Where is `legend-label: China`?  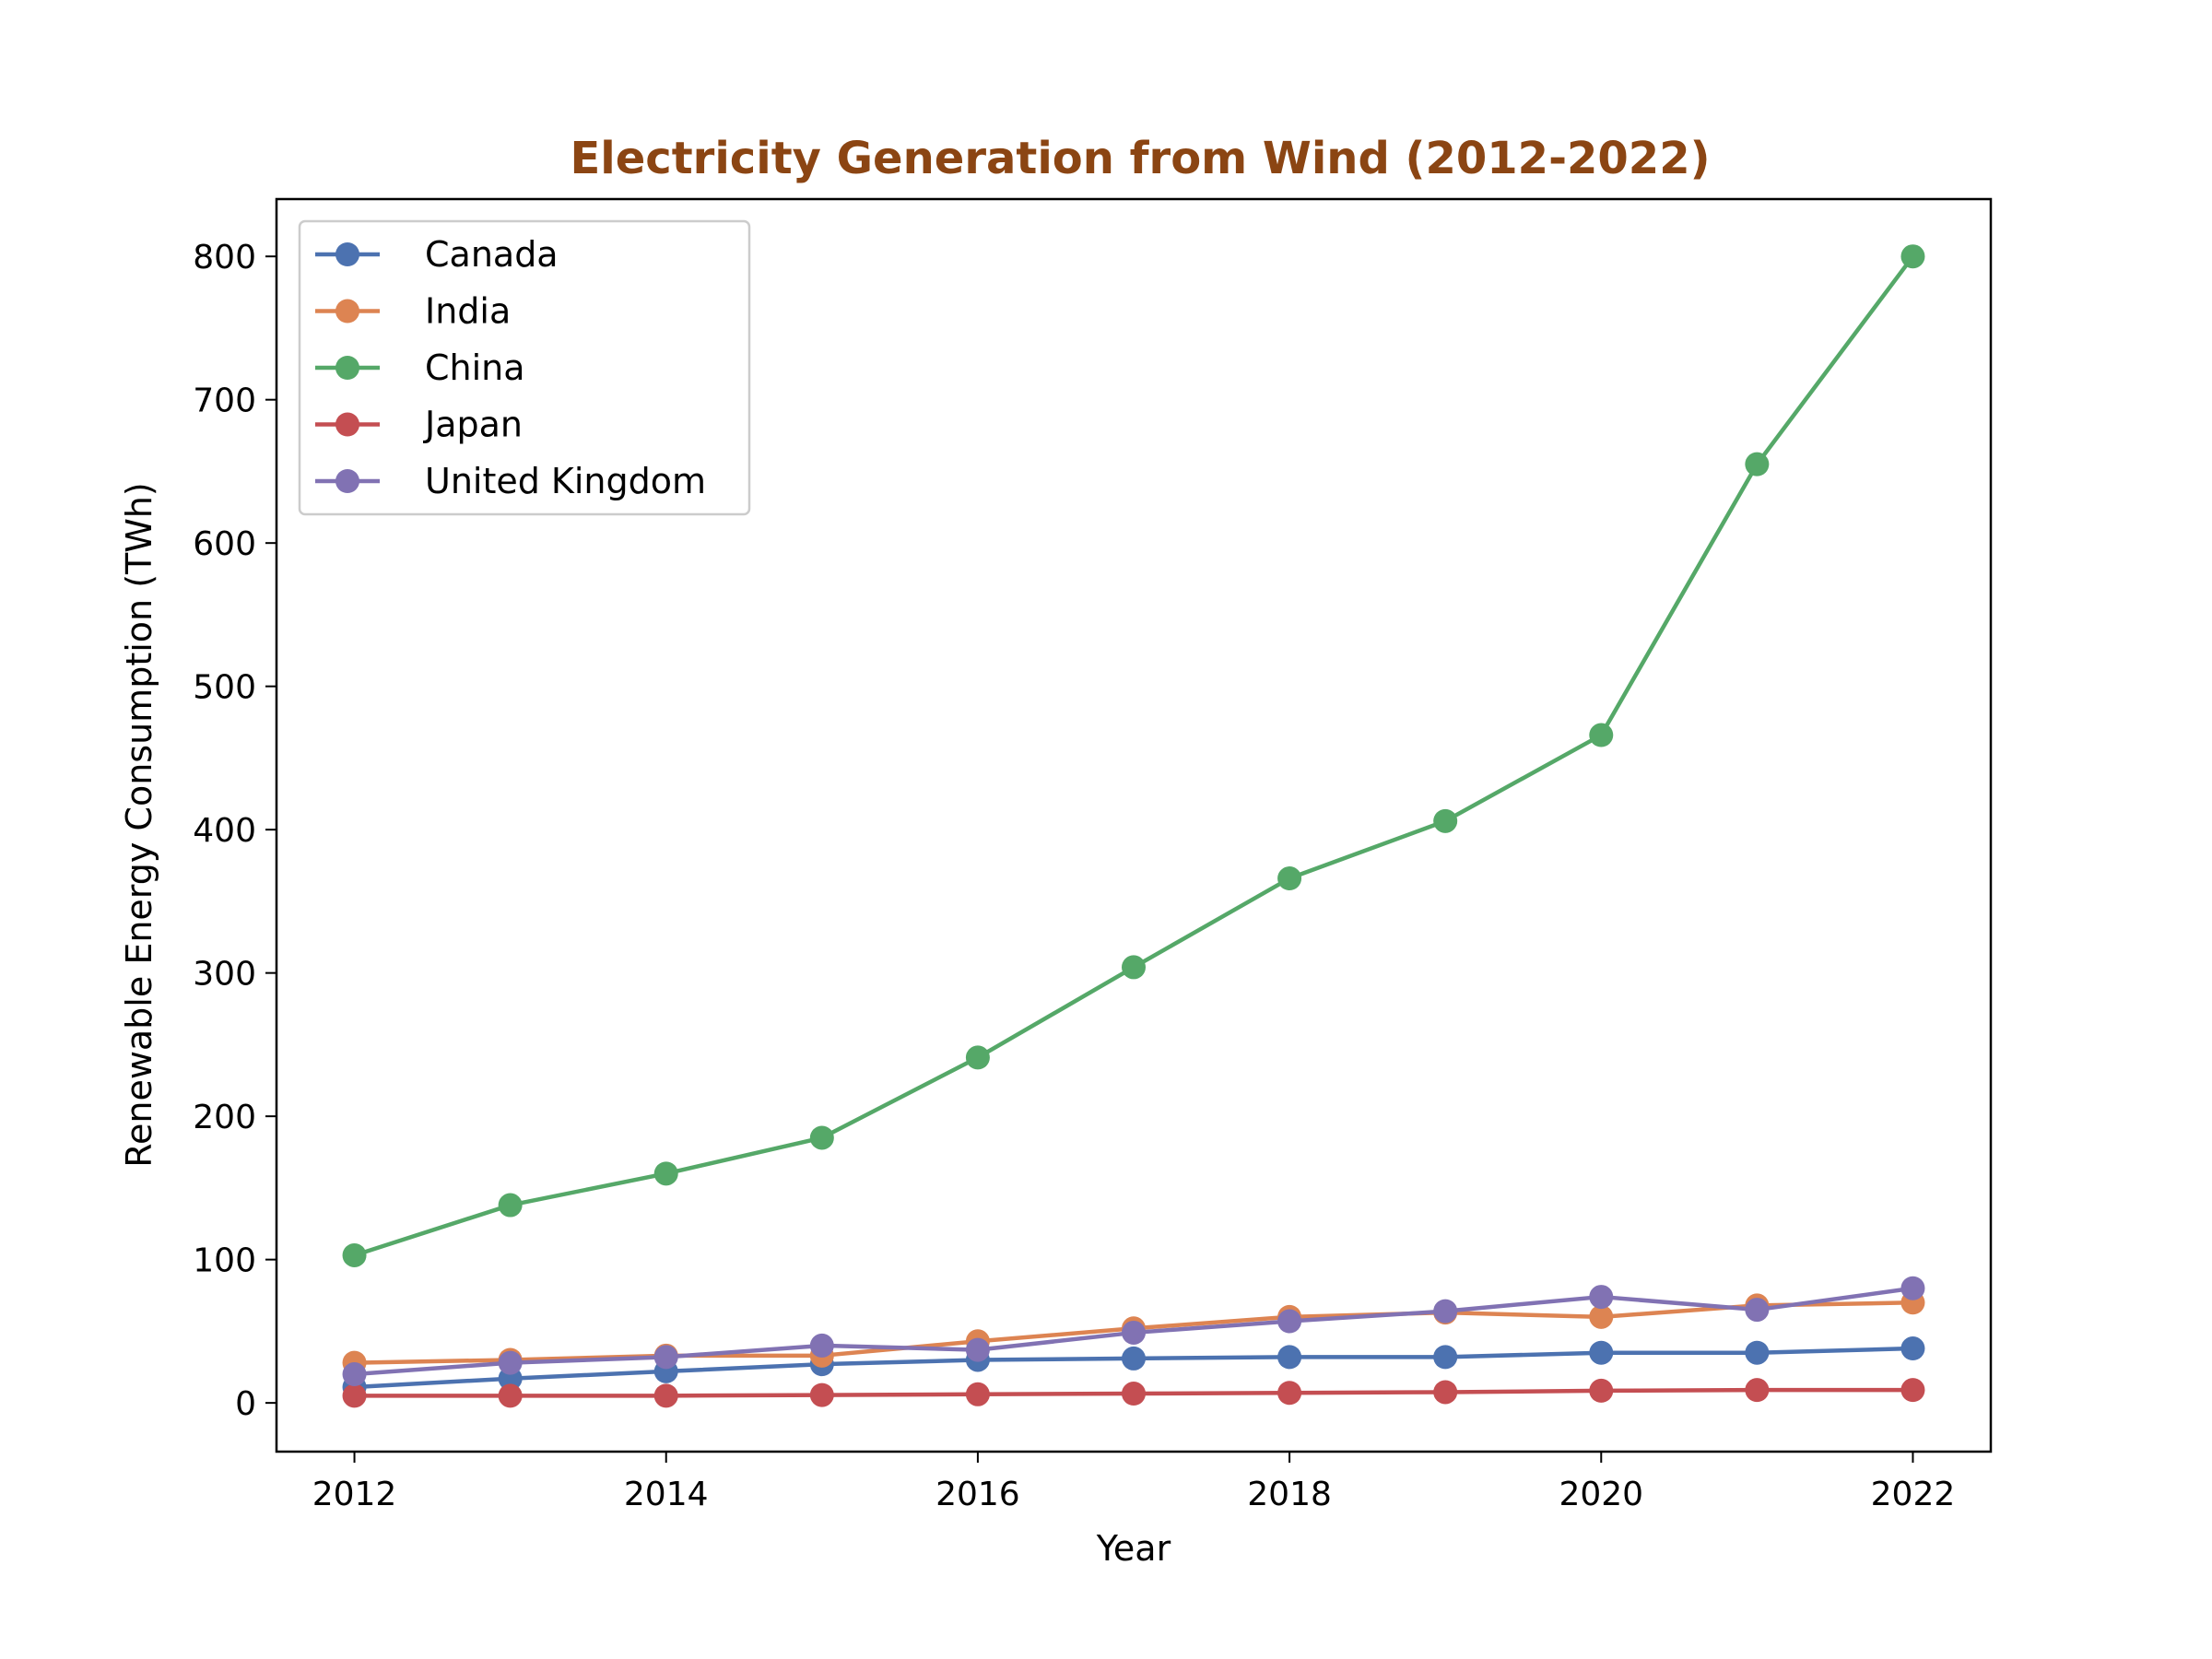 legend-label: China is located at coordinates (475, 367).